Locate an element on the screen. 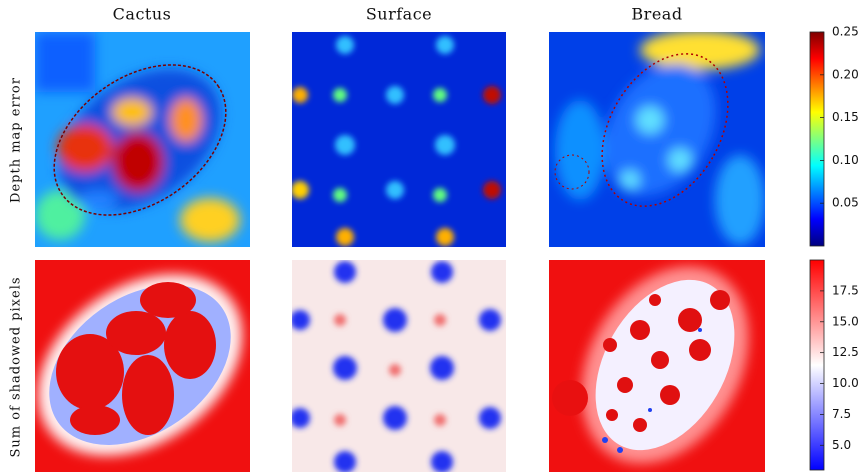  tick-label: 0.15 is located at coordinates (845, 117).